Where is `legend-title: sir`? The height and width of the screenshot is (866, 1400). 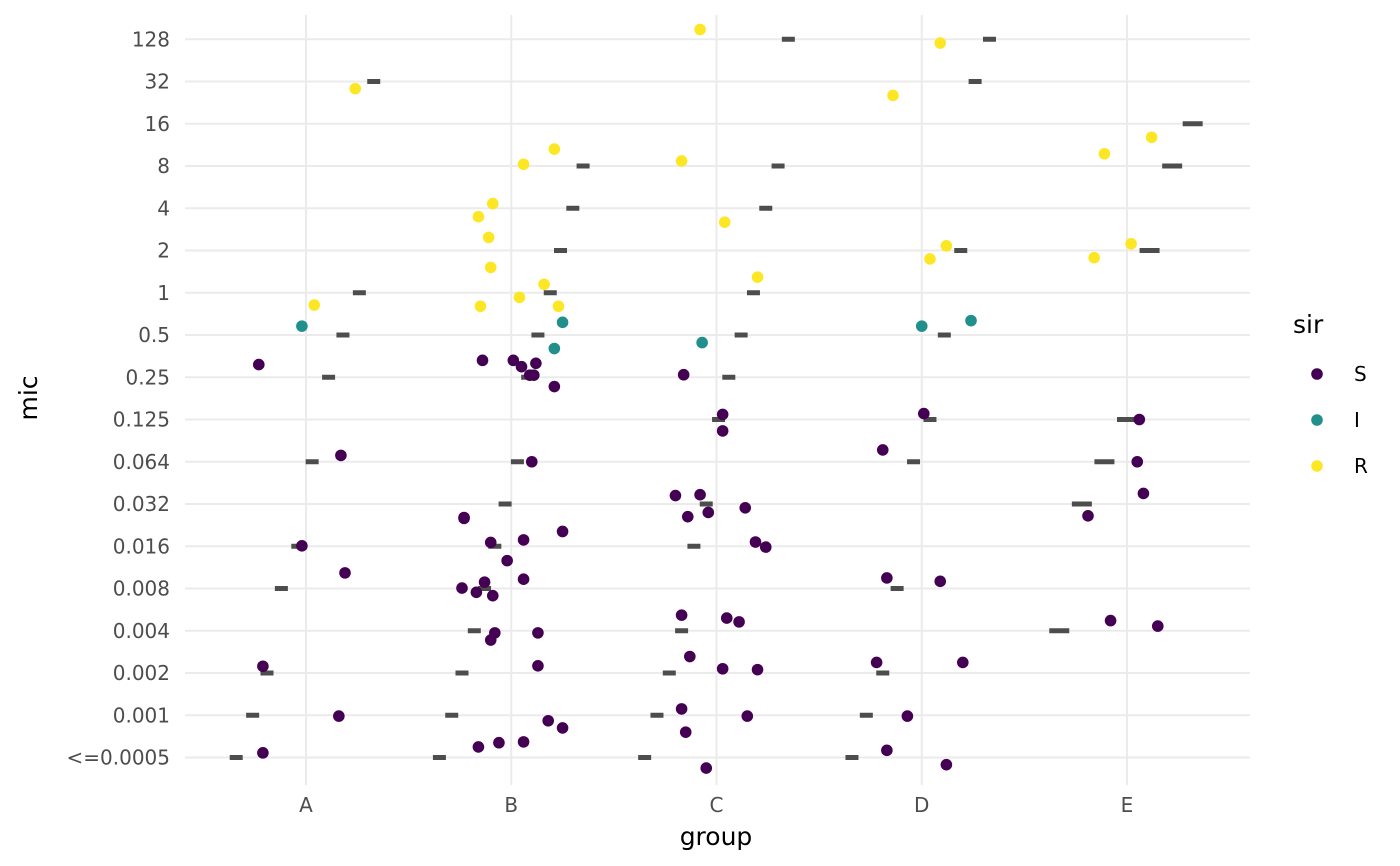 legend-title: sir is located at coordinates (1308, 324).